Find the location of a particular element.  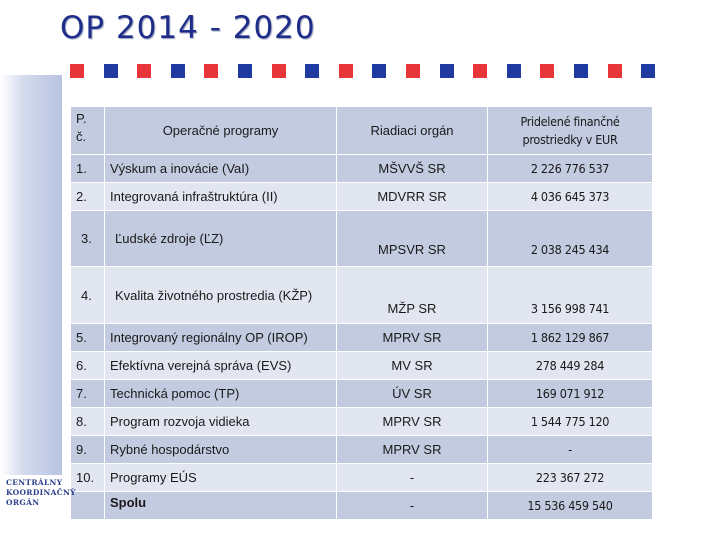

row-funds: 2 038 245 434 is located at coordinates (570, 238).